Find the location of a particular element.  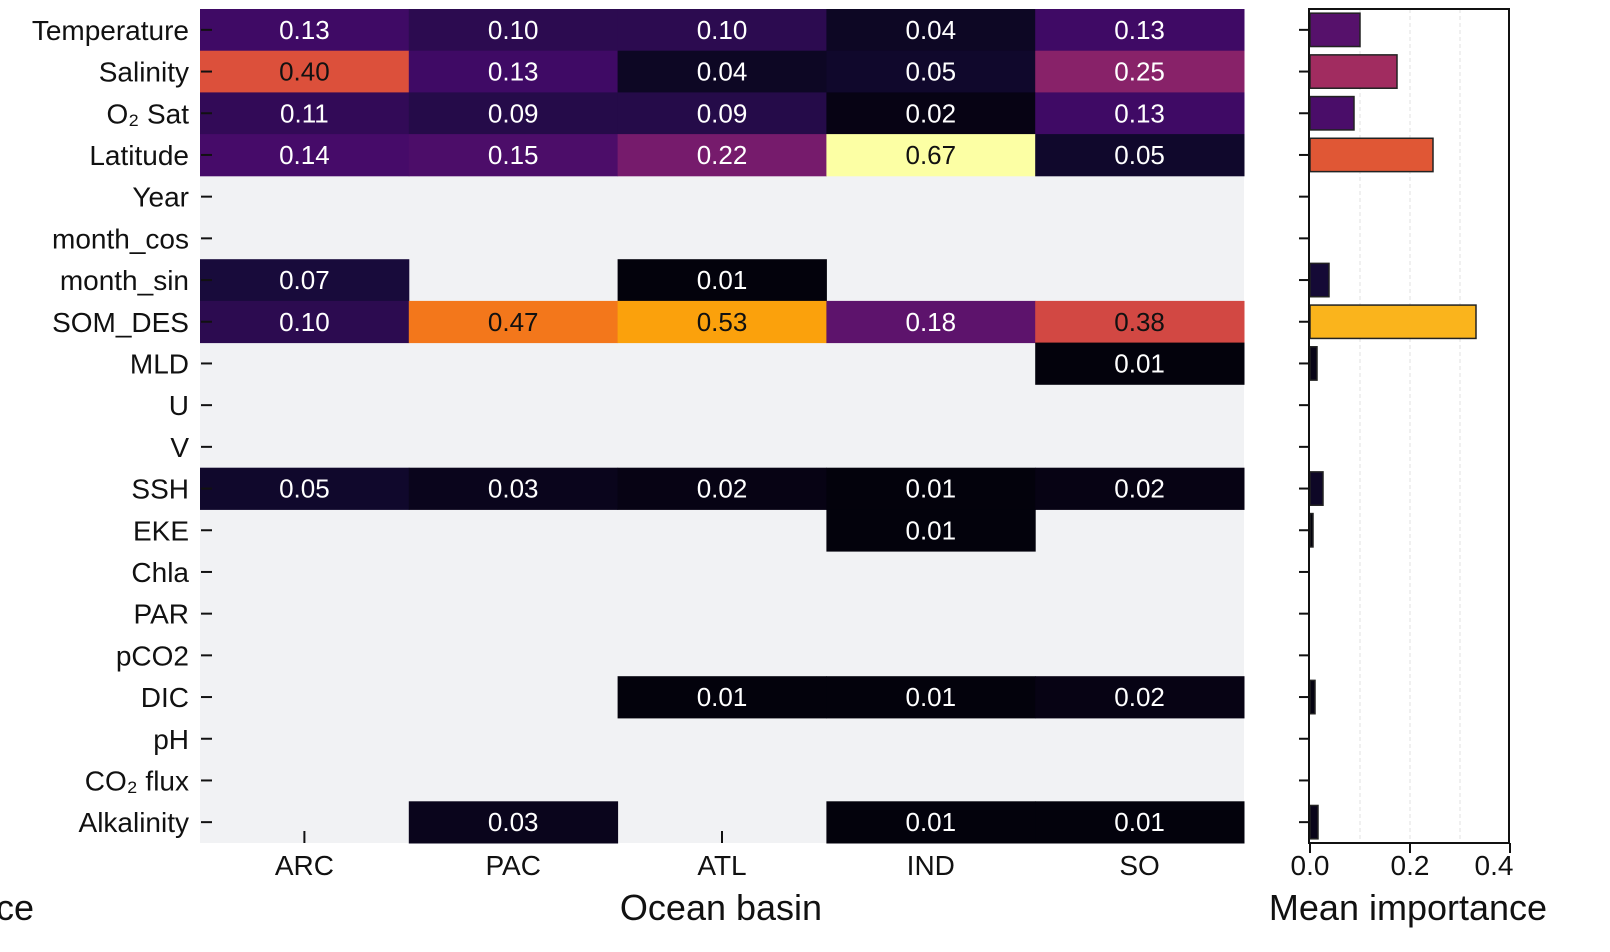

y-tick-label: Chla is located at coordinates (160, 572).